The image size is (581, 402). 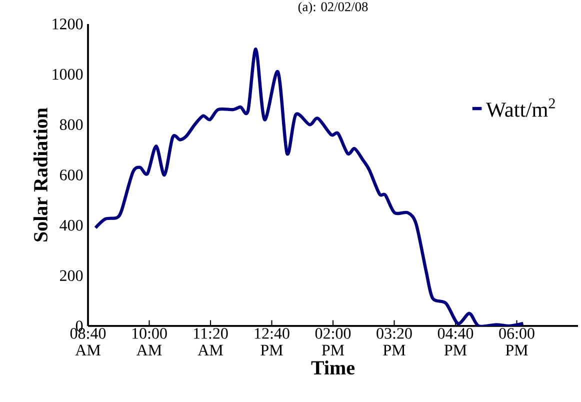 I want to click on x-axis-title: Time, so click(x=333, y=367).